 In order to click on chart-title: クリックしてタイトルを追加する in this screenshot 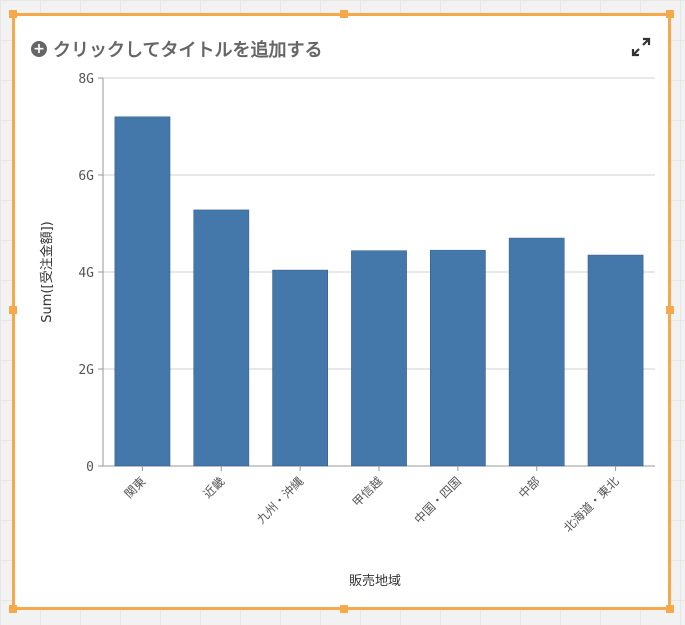, I will do `click(188, 50)`.